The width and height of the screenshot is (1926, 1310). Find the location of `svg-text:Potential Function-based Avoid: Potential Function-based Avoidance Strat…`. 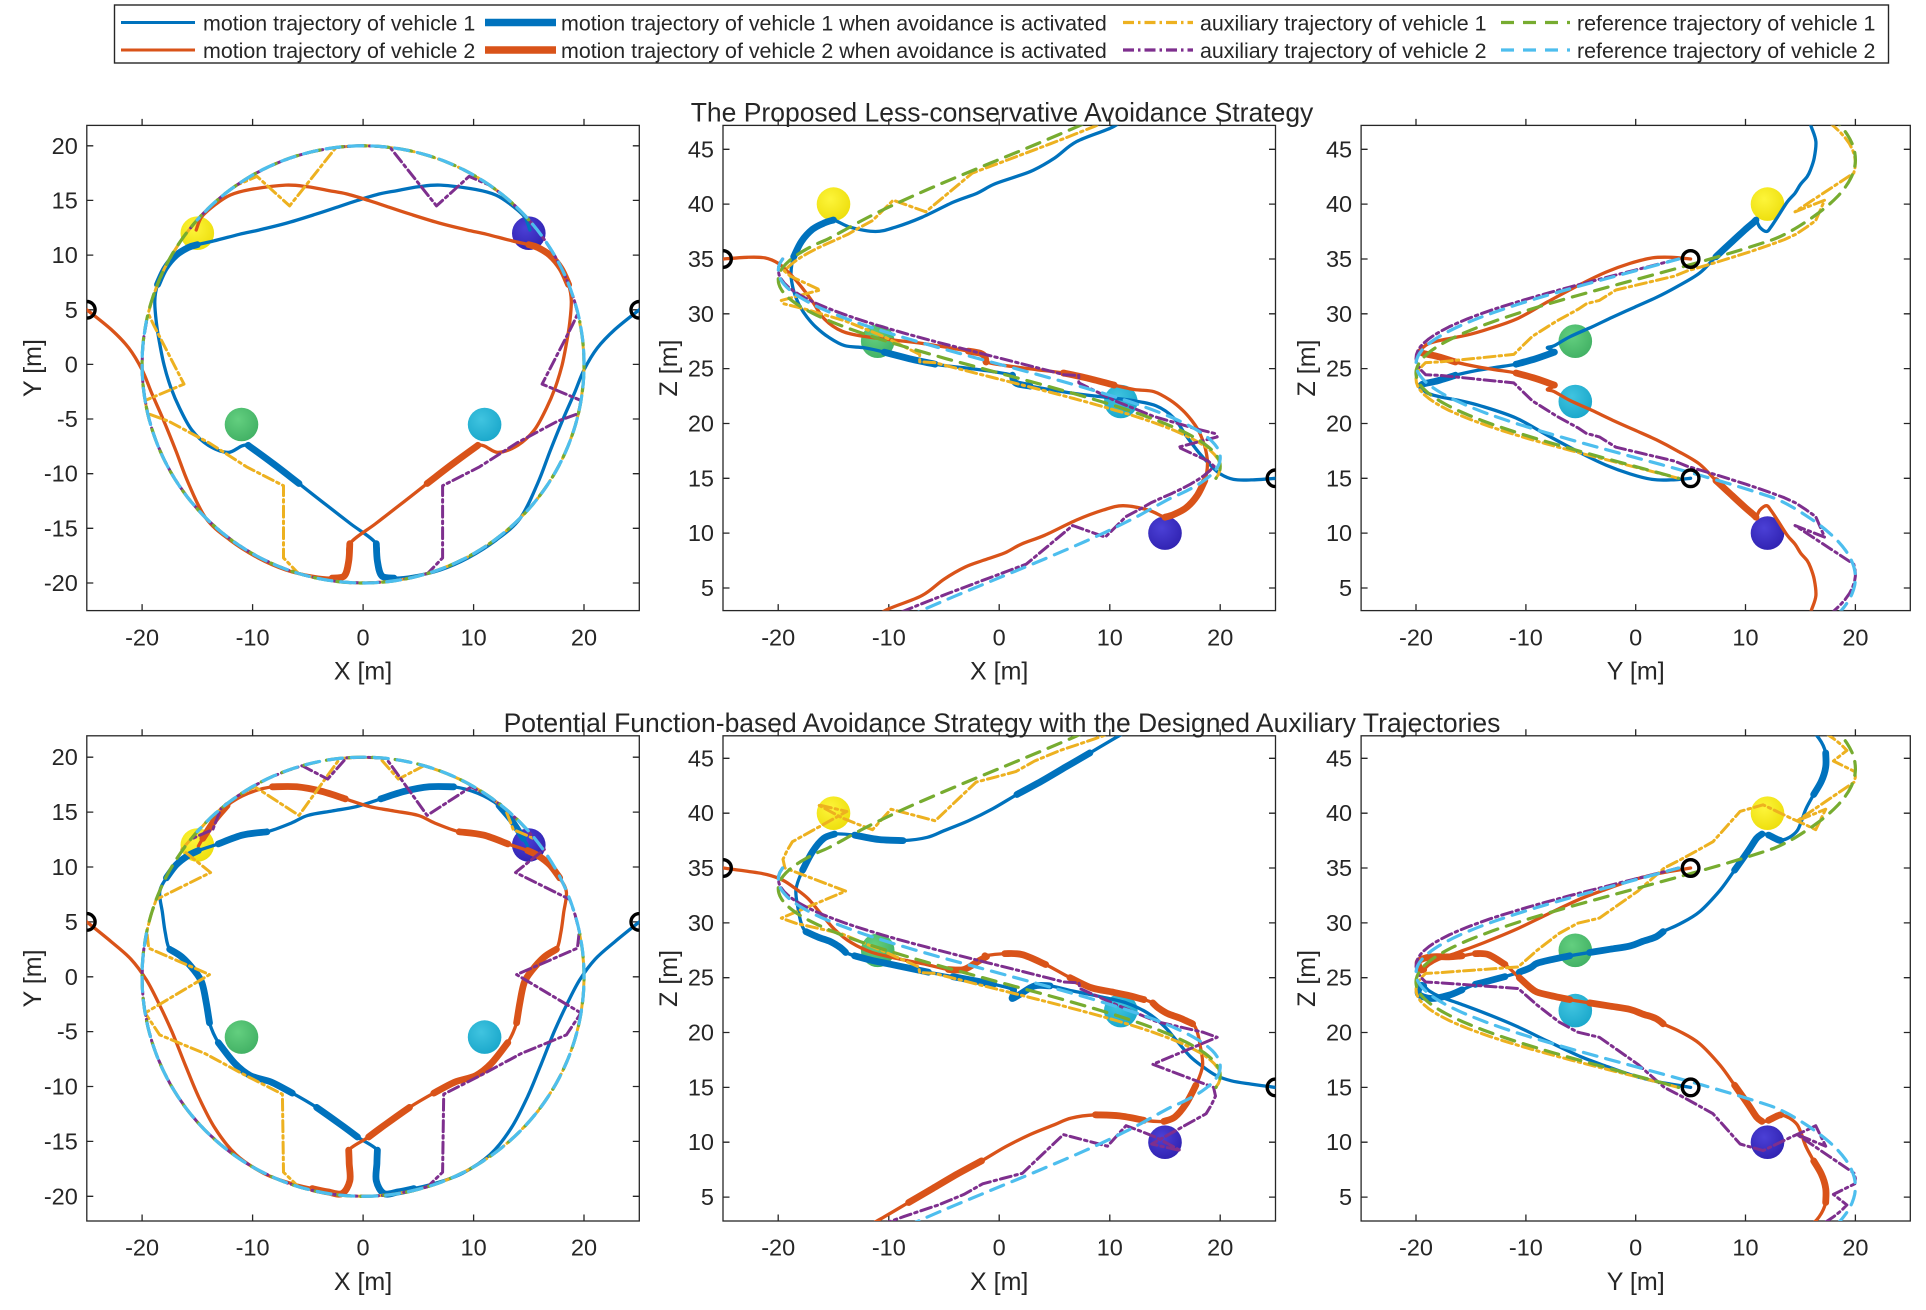

svg-text:Potential Function-based Avoid: Potential Function-based Avoidance Strat… is located at coordinates (1002, 723).